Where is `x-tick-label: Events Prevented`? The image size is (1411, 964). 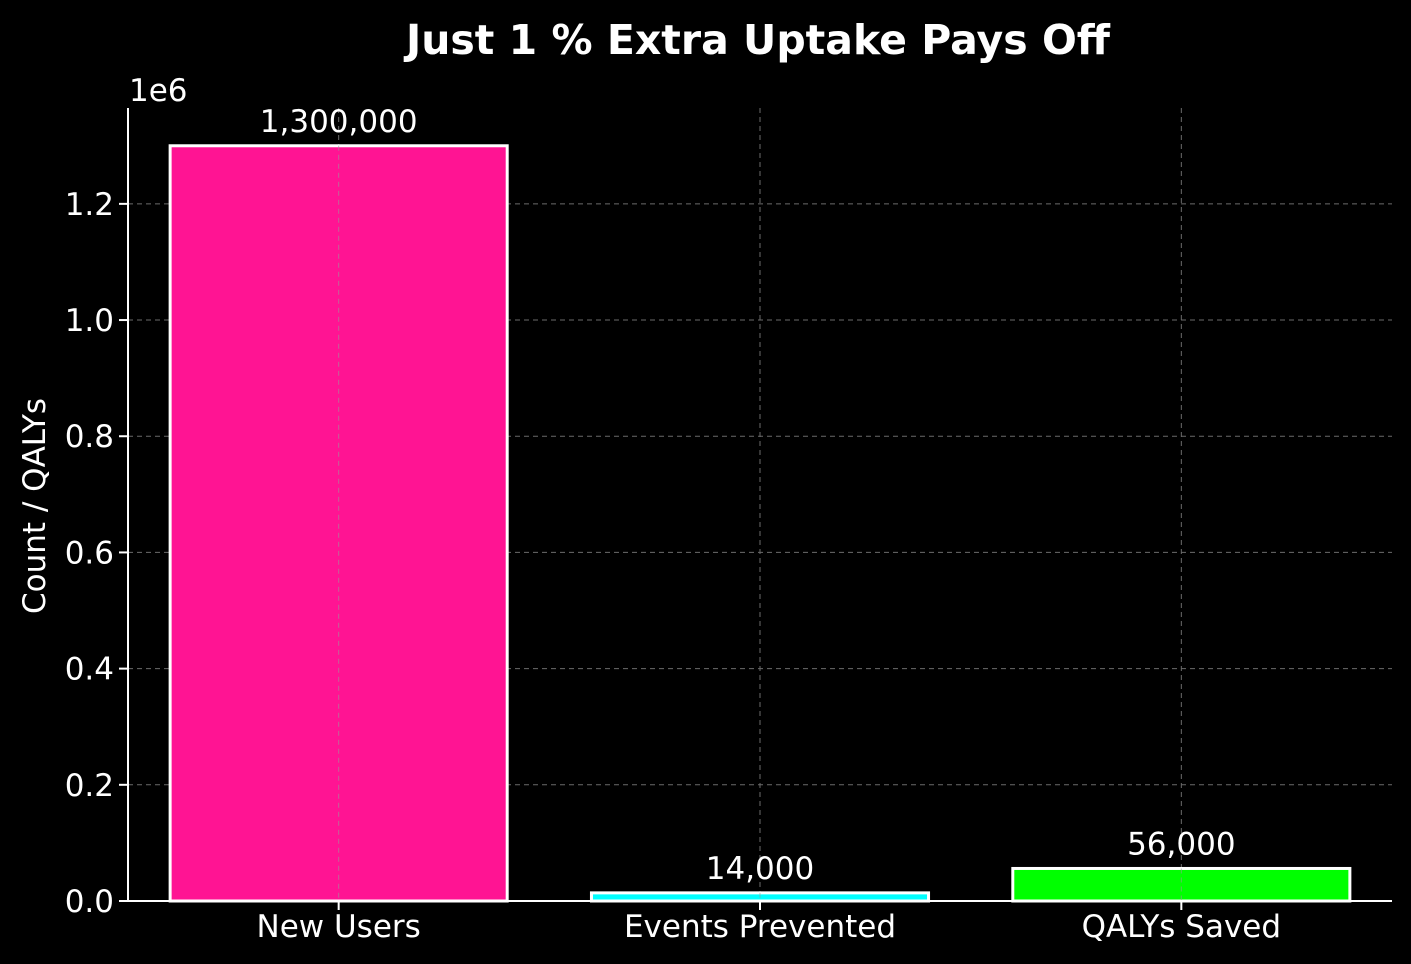 x-tick-label: Events Prevented is located at coordinates (760, 927).